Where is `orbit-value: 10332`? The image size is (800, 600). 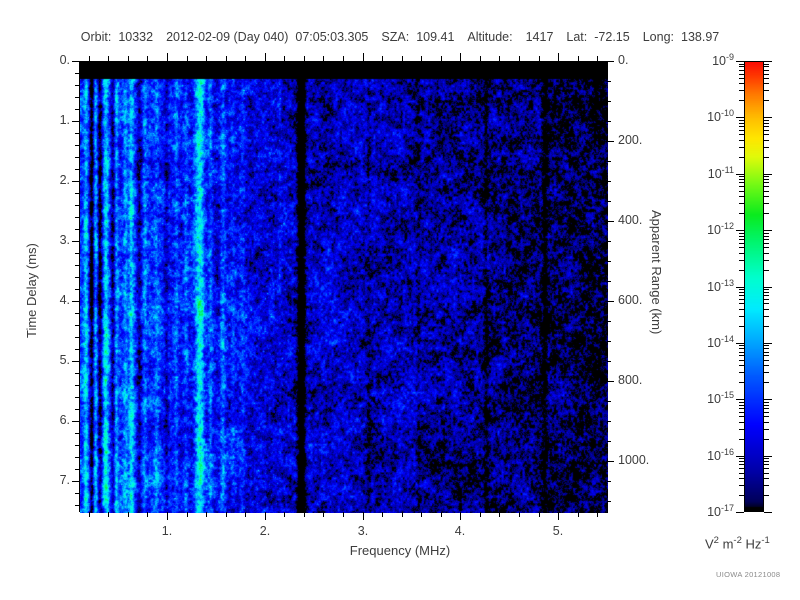
orbit-value: 10332 is located at coordinates (136, 37).